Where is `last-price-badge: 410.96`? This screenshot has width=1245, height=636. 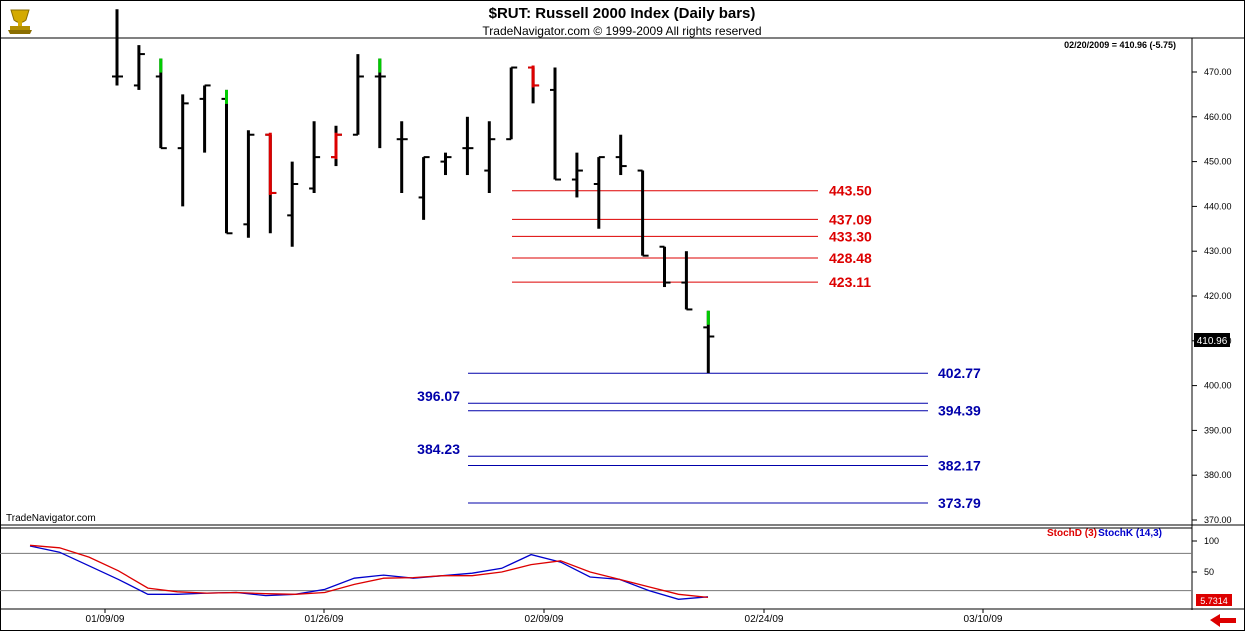
last-price-badge: 410.96 is located at coordinates (1212, 341).